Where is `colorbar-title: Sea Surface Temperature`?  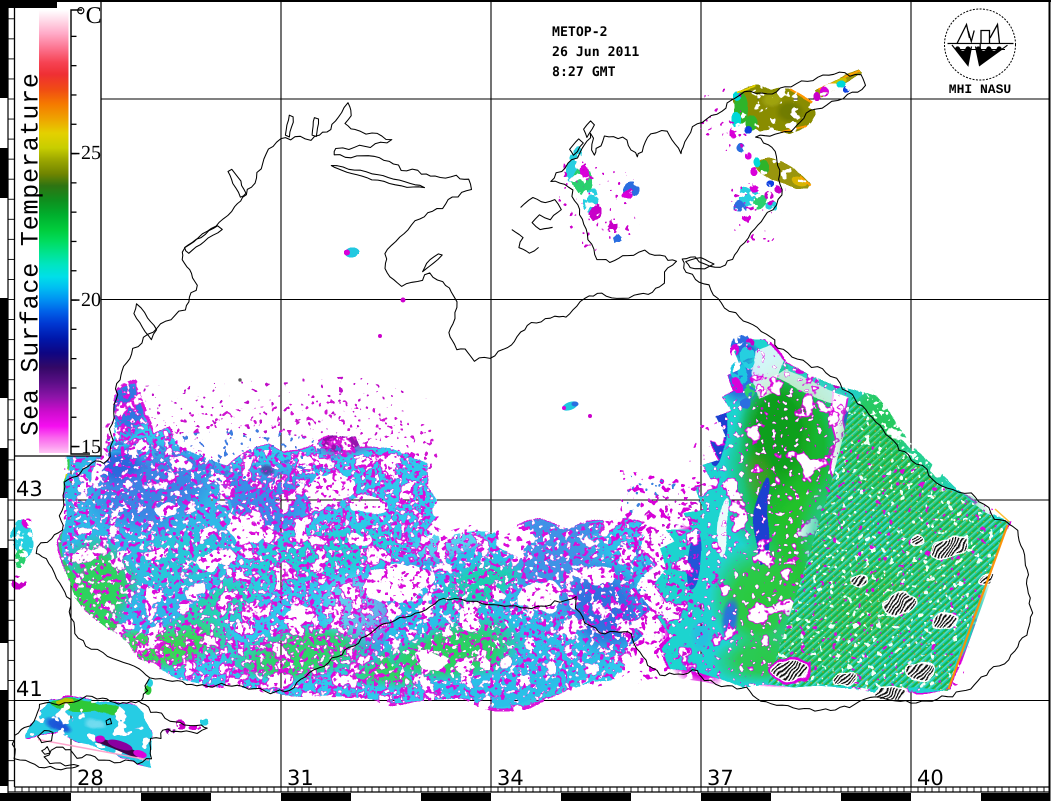
colorbar-title: Sea Surface Temperature is located at coordinates (31, 253).